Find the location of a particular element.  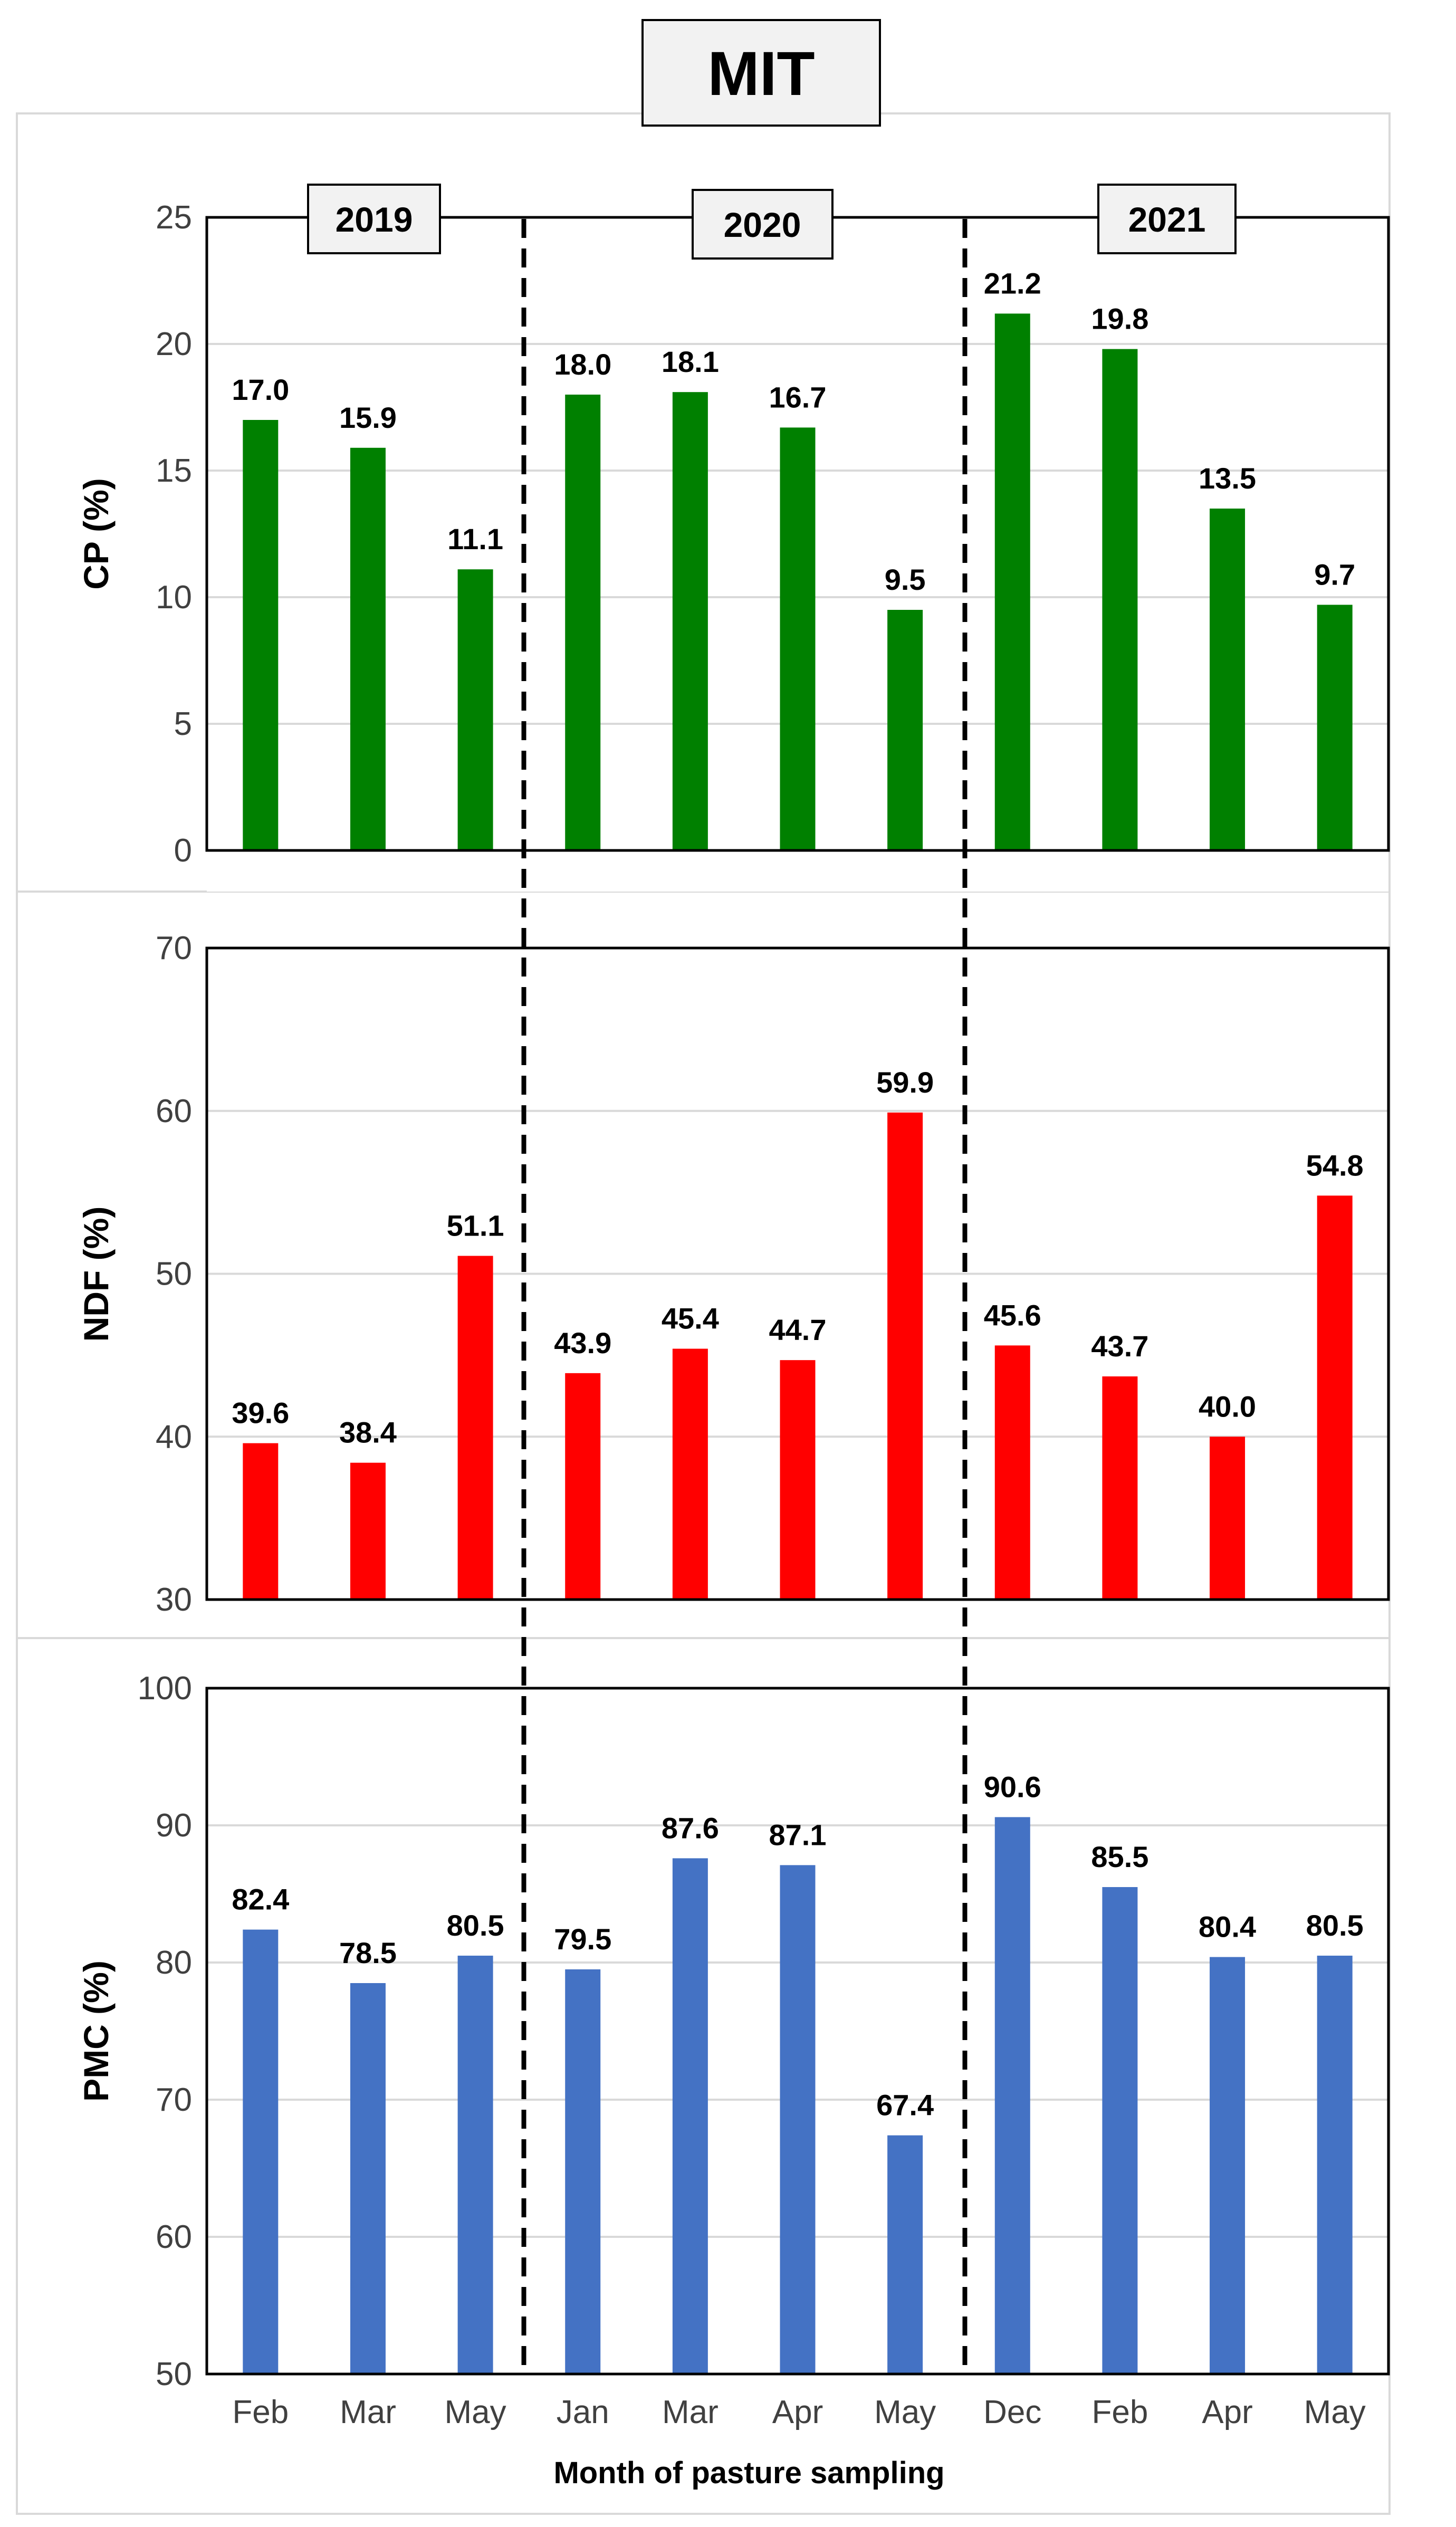

cp-data-label: 18.0 is located at coordinates (582, 364).